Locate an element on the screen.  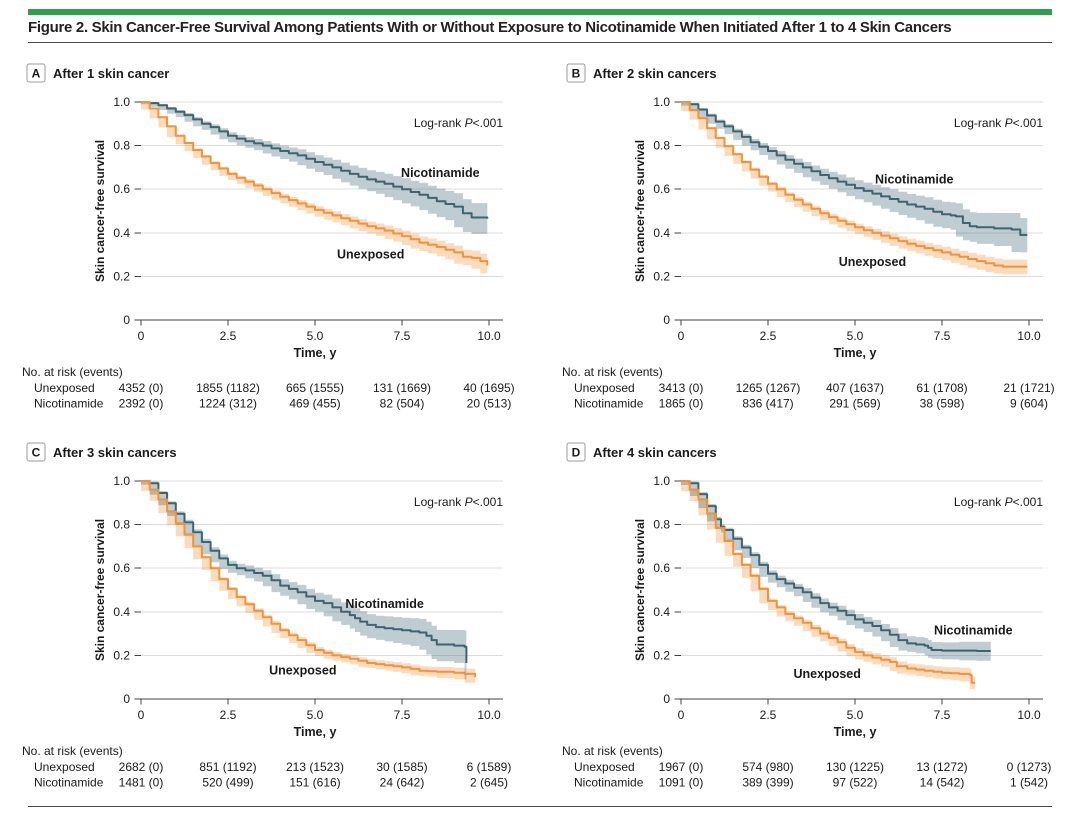
risk-value: 6 (1589) is located at coordinates (489, 767).